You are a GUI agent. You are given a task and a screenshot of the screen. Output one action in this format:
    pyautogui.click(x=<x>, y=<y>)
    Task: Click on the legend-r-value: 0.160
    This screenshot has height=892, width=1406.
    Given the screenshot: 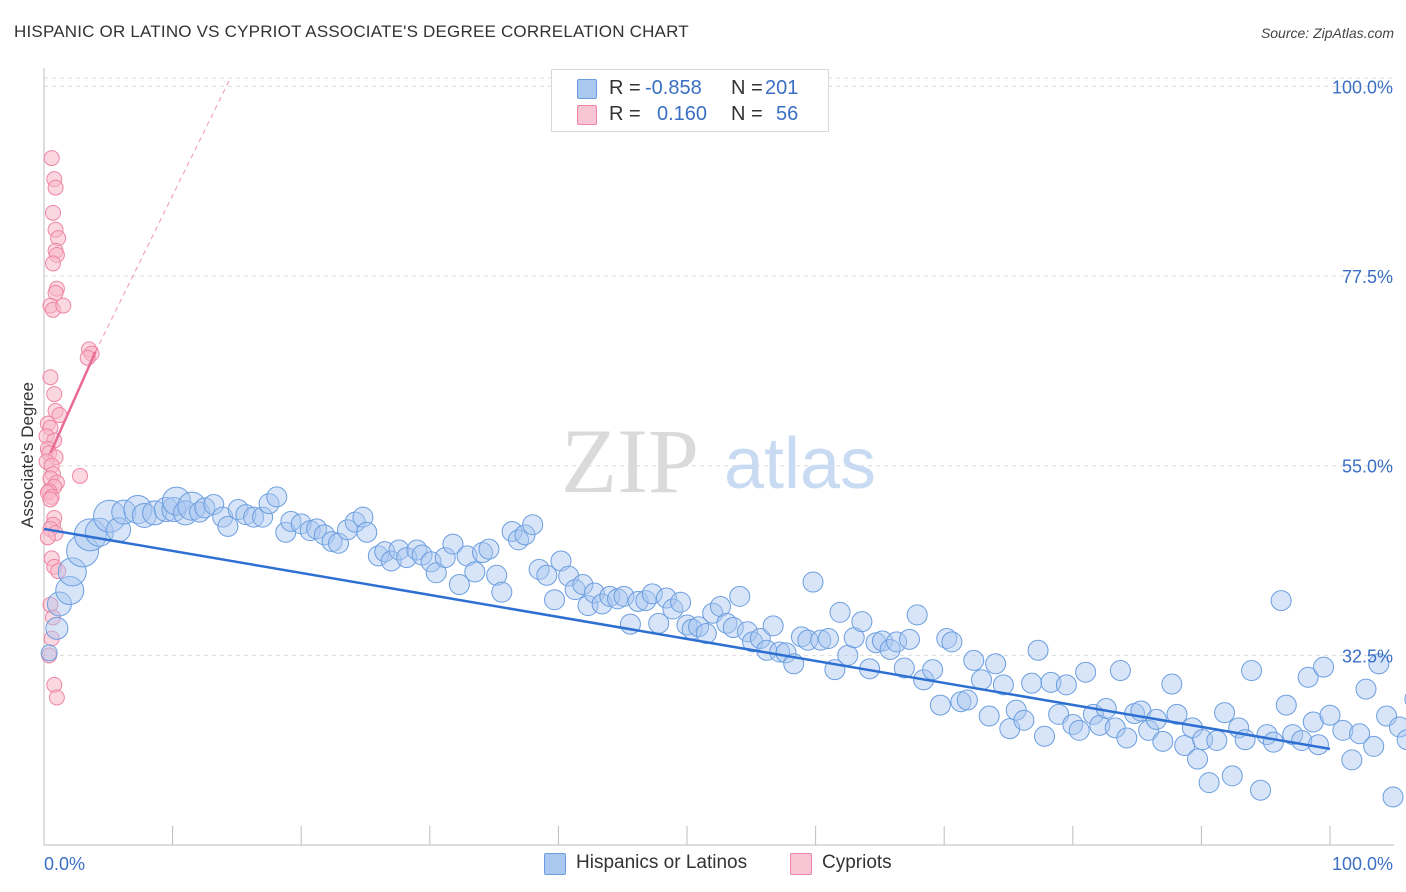 What is the action you would take?
    pyautogui.click(x=682, y=114)
    